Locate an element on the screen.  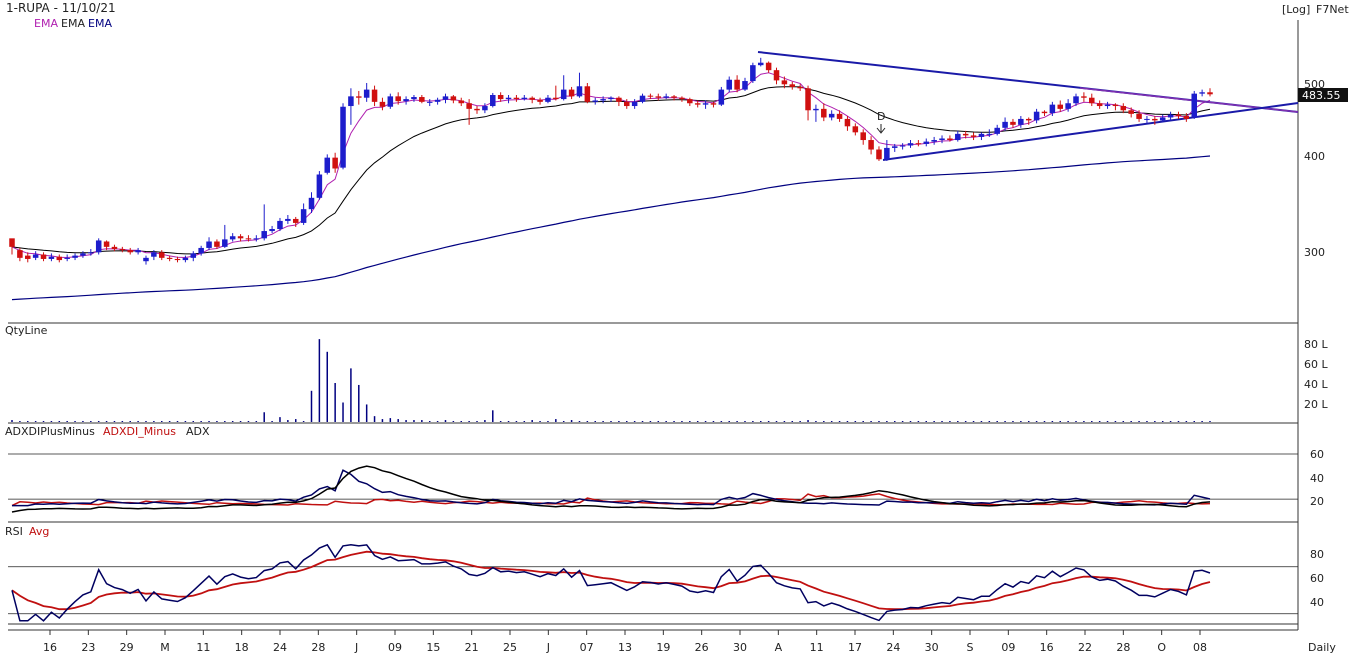
x-tick-label: 08 is located at coordinates (1200, 647).